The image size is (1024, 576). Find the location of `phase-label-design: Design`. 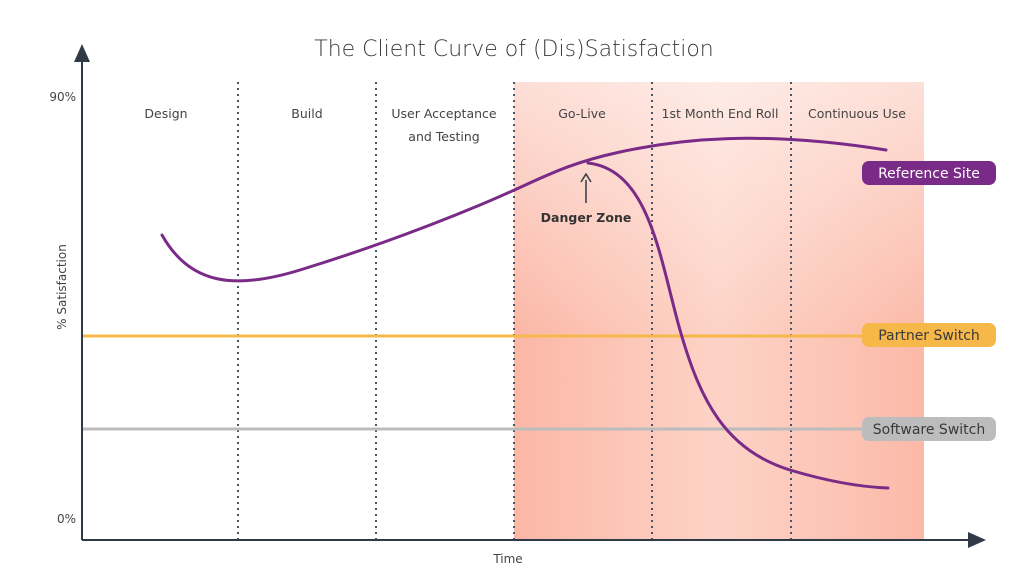

phase-label-design: Design is located at coordinates (165, 113).